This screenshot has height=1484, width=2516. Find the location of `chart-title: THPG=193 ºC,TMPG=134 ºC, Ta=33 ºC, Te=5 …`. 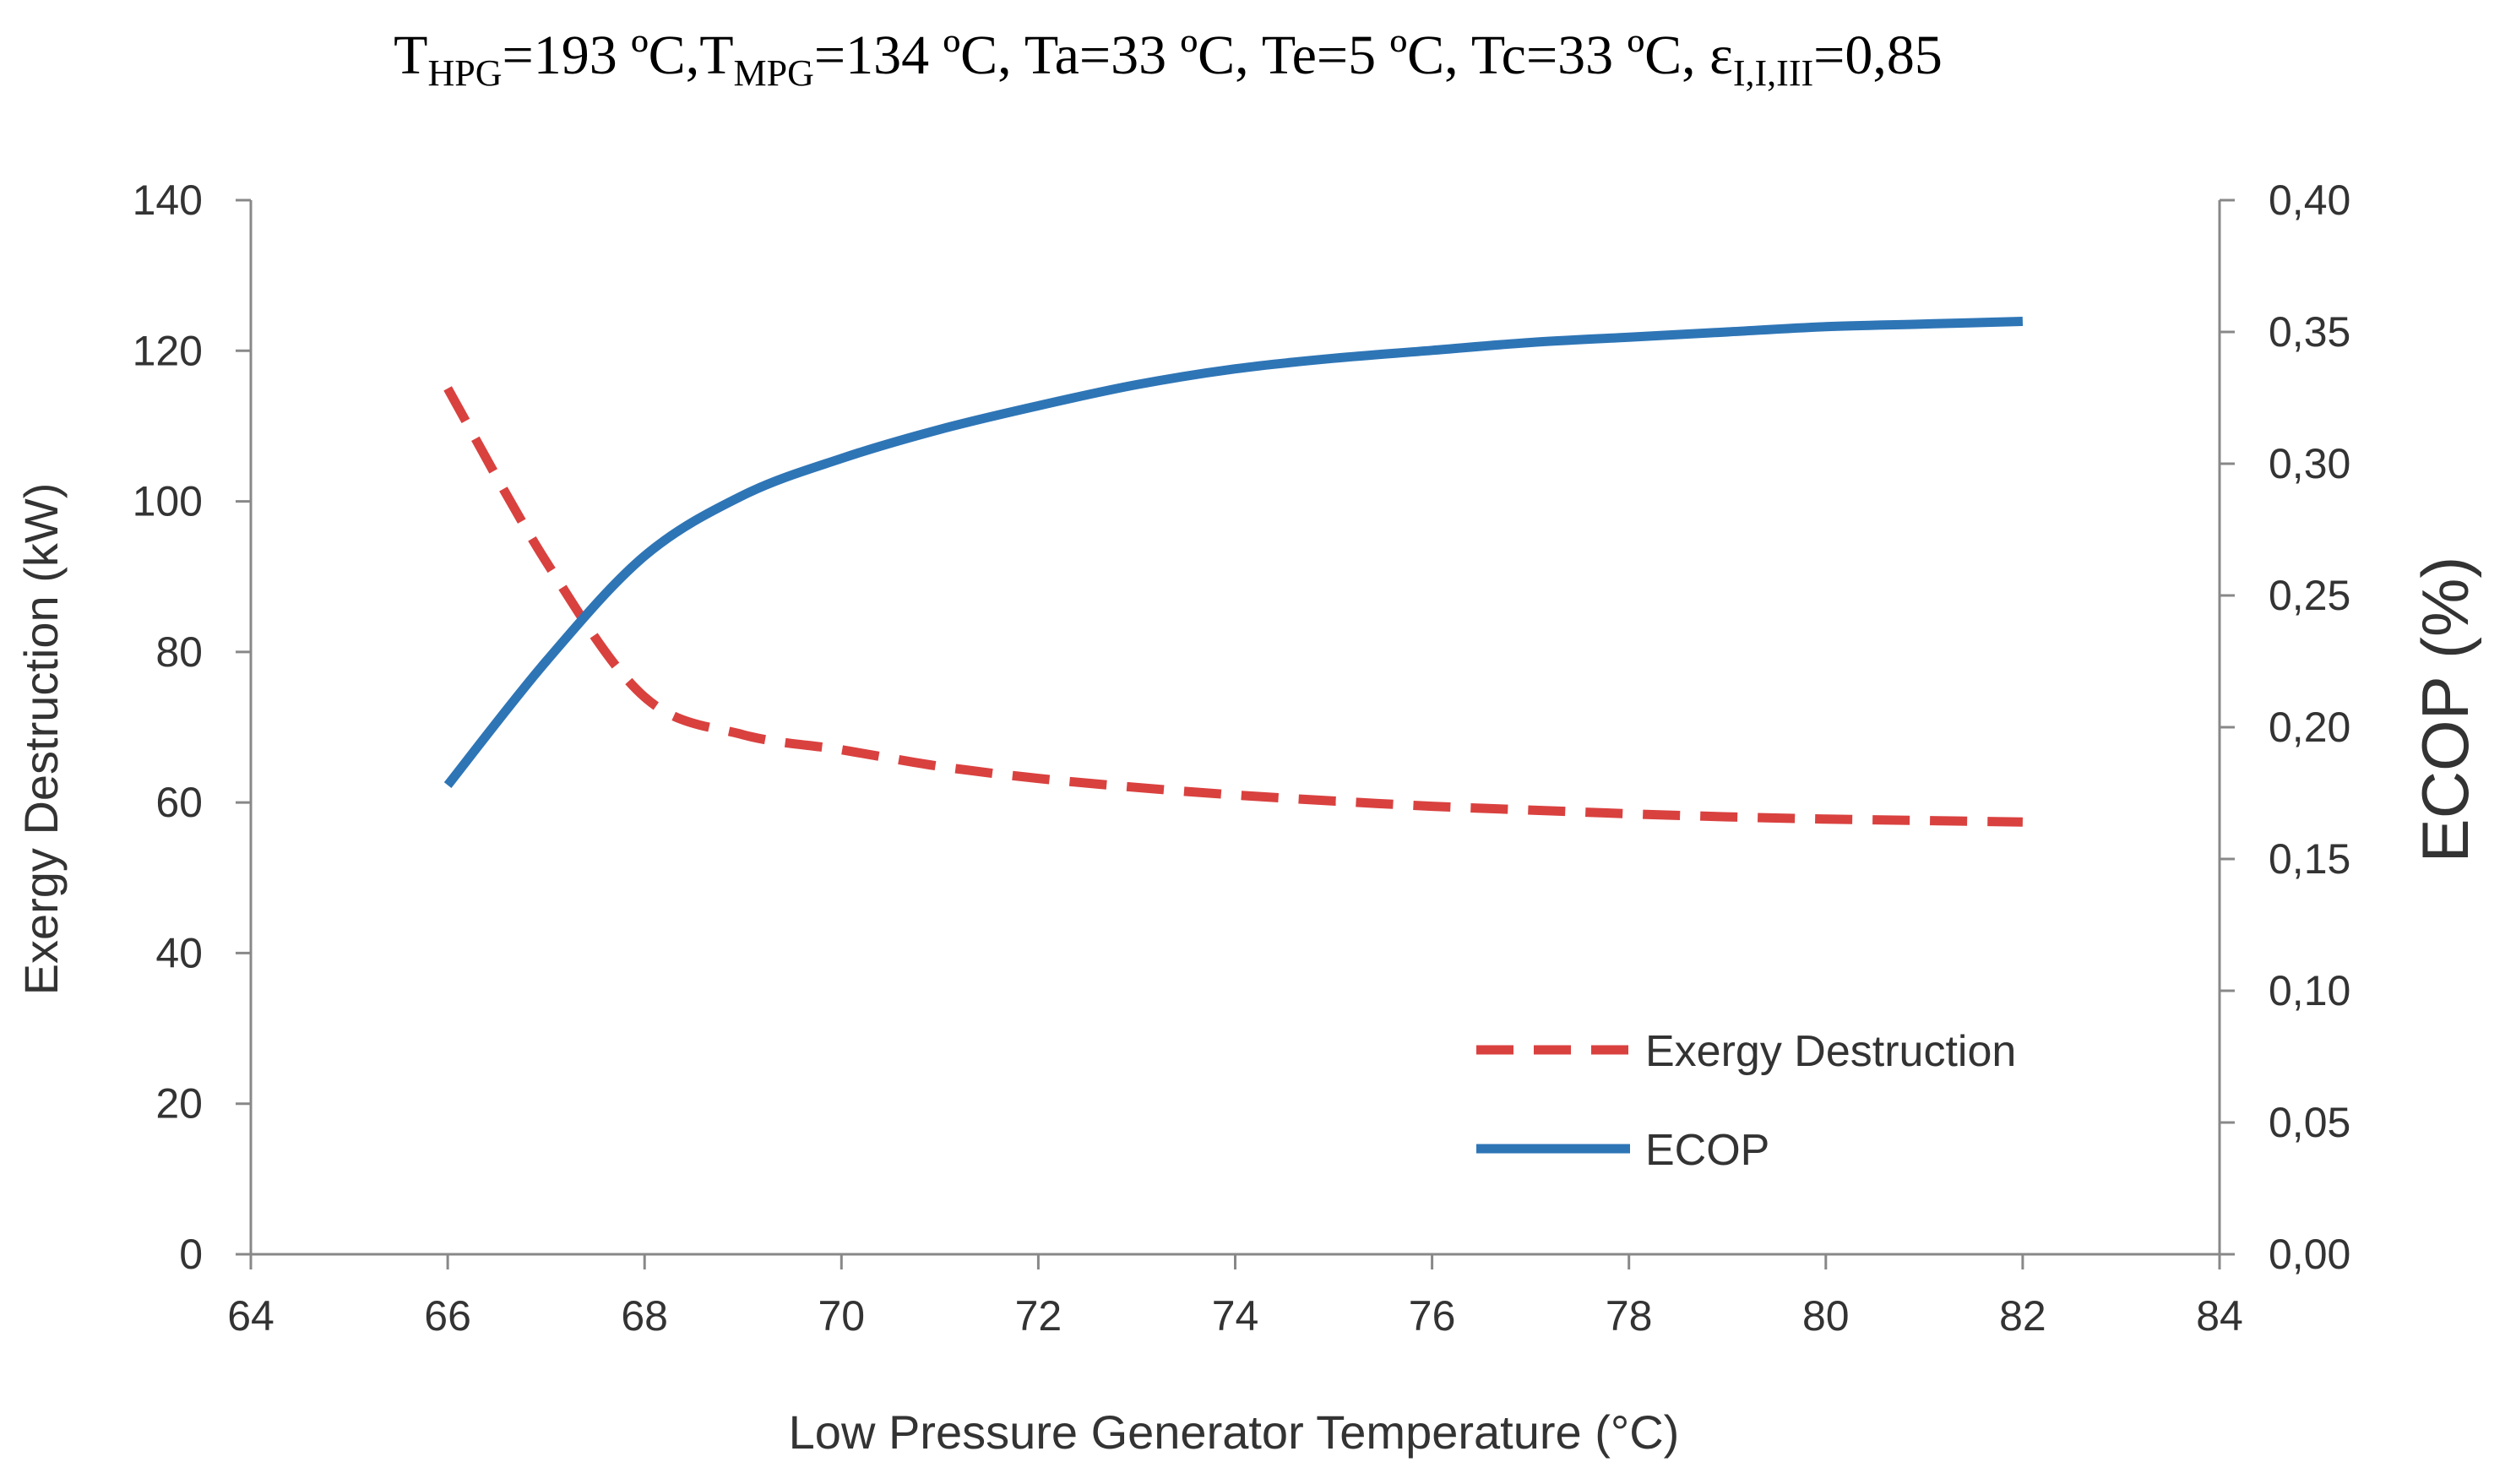

chart-title: THPG=193 ºC,TMPG=134 ºC, Ta=33 ºC, Te=5 … is located at coordinates (1168, 59).